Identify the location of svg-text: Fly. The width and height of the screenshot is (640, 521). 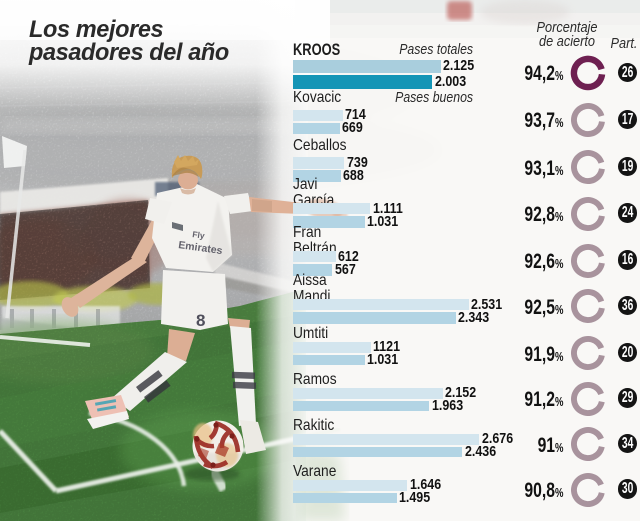
(199, 235).